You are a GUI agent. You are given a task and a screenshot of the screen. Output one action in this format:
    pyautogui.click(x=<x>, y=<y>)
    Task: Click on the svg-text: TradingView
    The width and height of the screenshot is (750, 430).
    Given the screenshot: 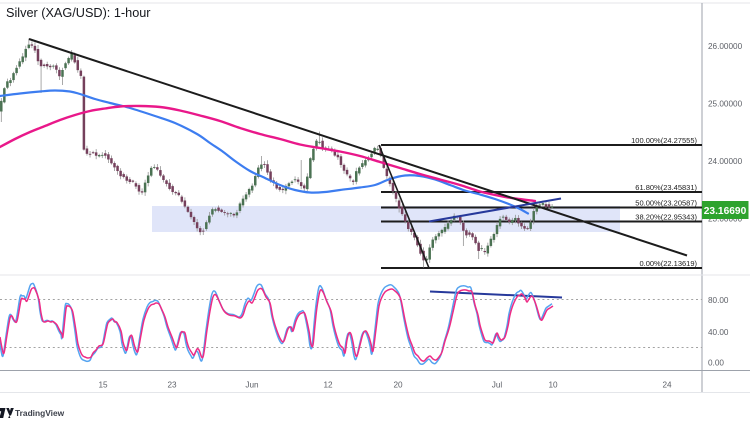 What is the action you would take?
    pyautogui.click(x=40, y=413)
    